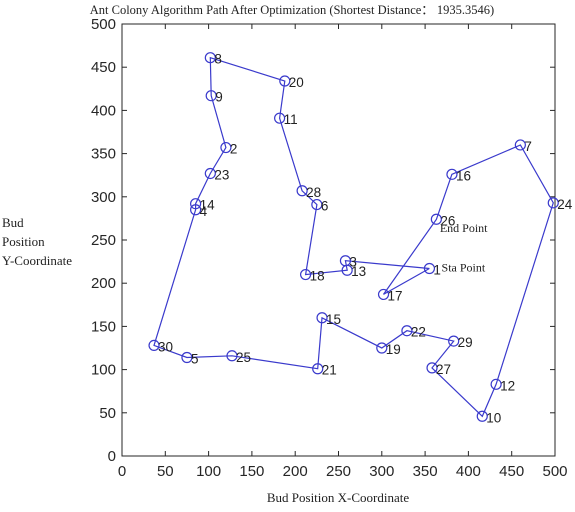  I want to click on x-axis-label: Bud Position X-Coordinate, so click(338, 497).